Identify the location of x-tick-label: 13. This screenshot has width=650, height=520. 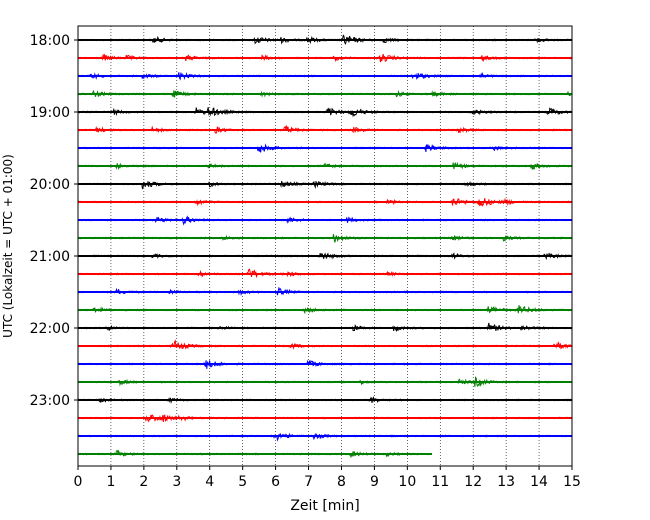
(506, 482).